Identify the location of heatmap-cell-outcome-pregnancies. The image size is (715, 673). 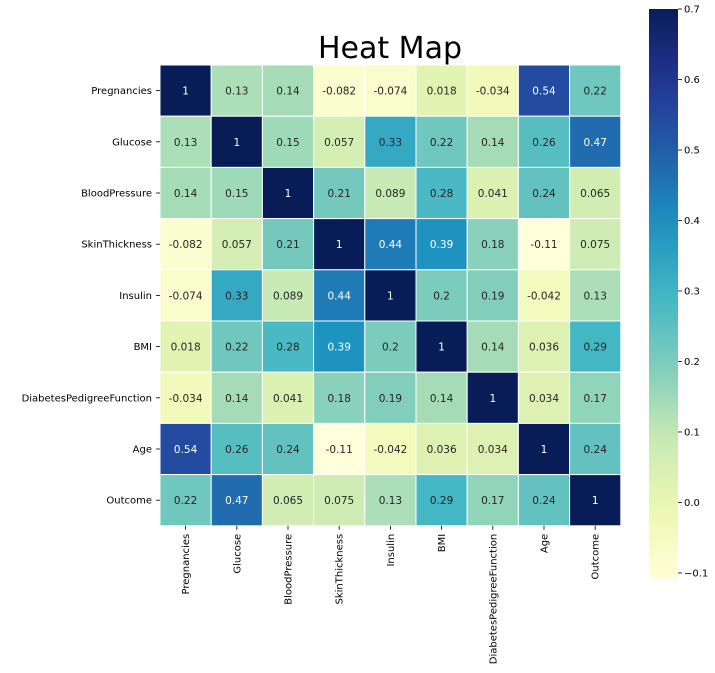
(185, 500).